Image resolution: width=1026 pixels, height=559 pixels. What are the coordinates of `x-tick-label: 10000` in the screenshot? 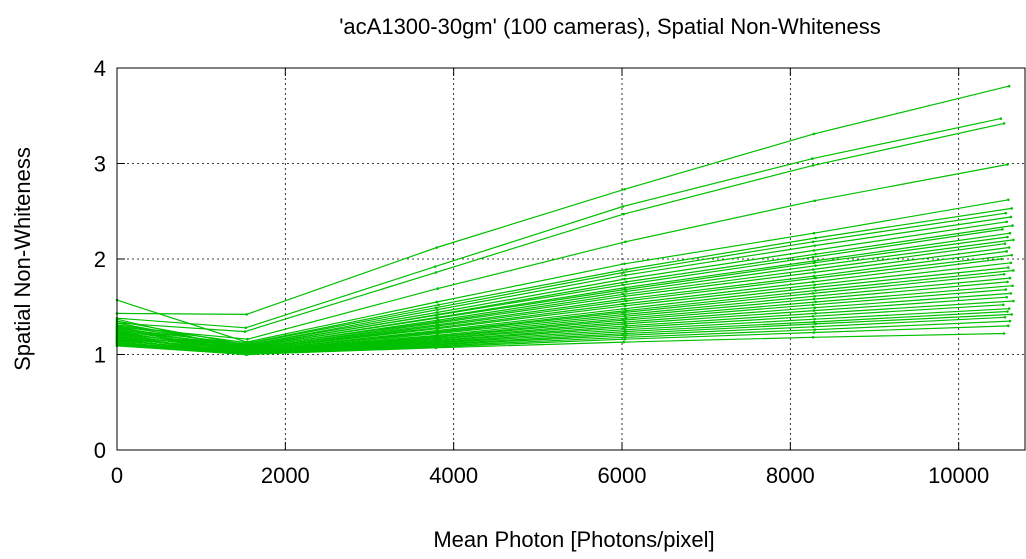 It's located at (958, 475).